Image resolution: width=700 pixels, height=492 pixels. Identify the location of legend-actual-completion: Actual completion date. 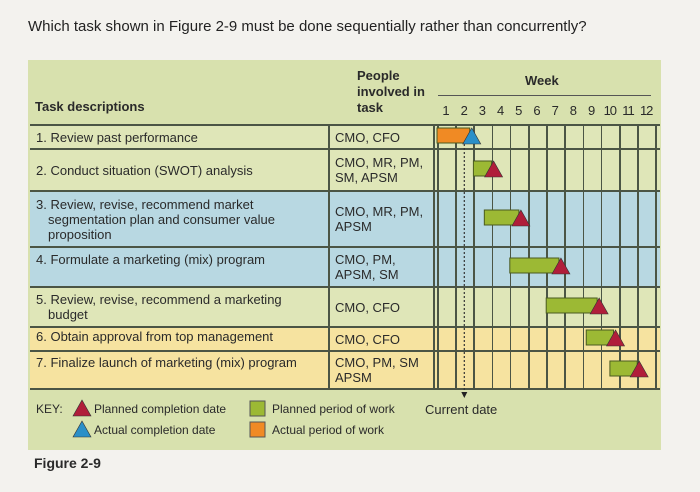
(155, 430).